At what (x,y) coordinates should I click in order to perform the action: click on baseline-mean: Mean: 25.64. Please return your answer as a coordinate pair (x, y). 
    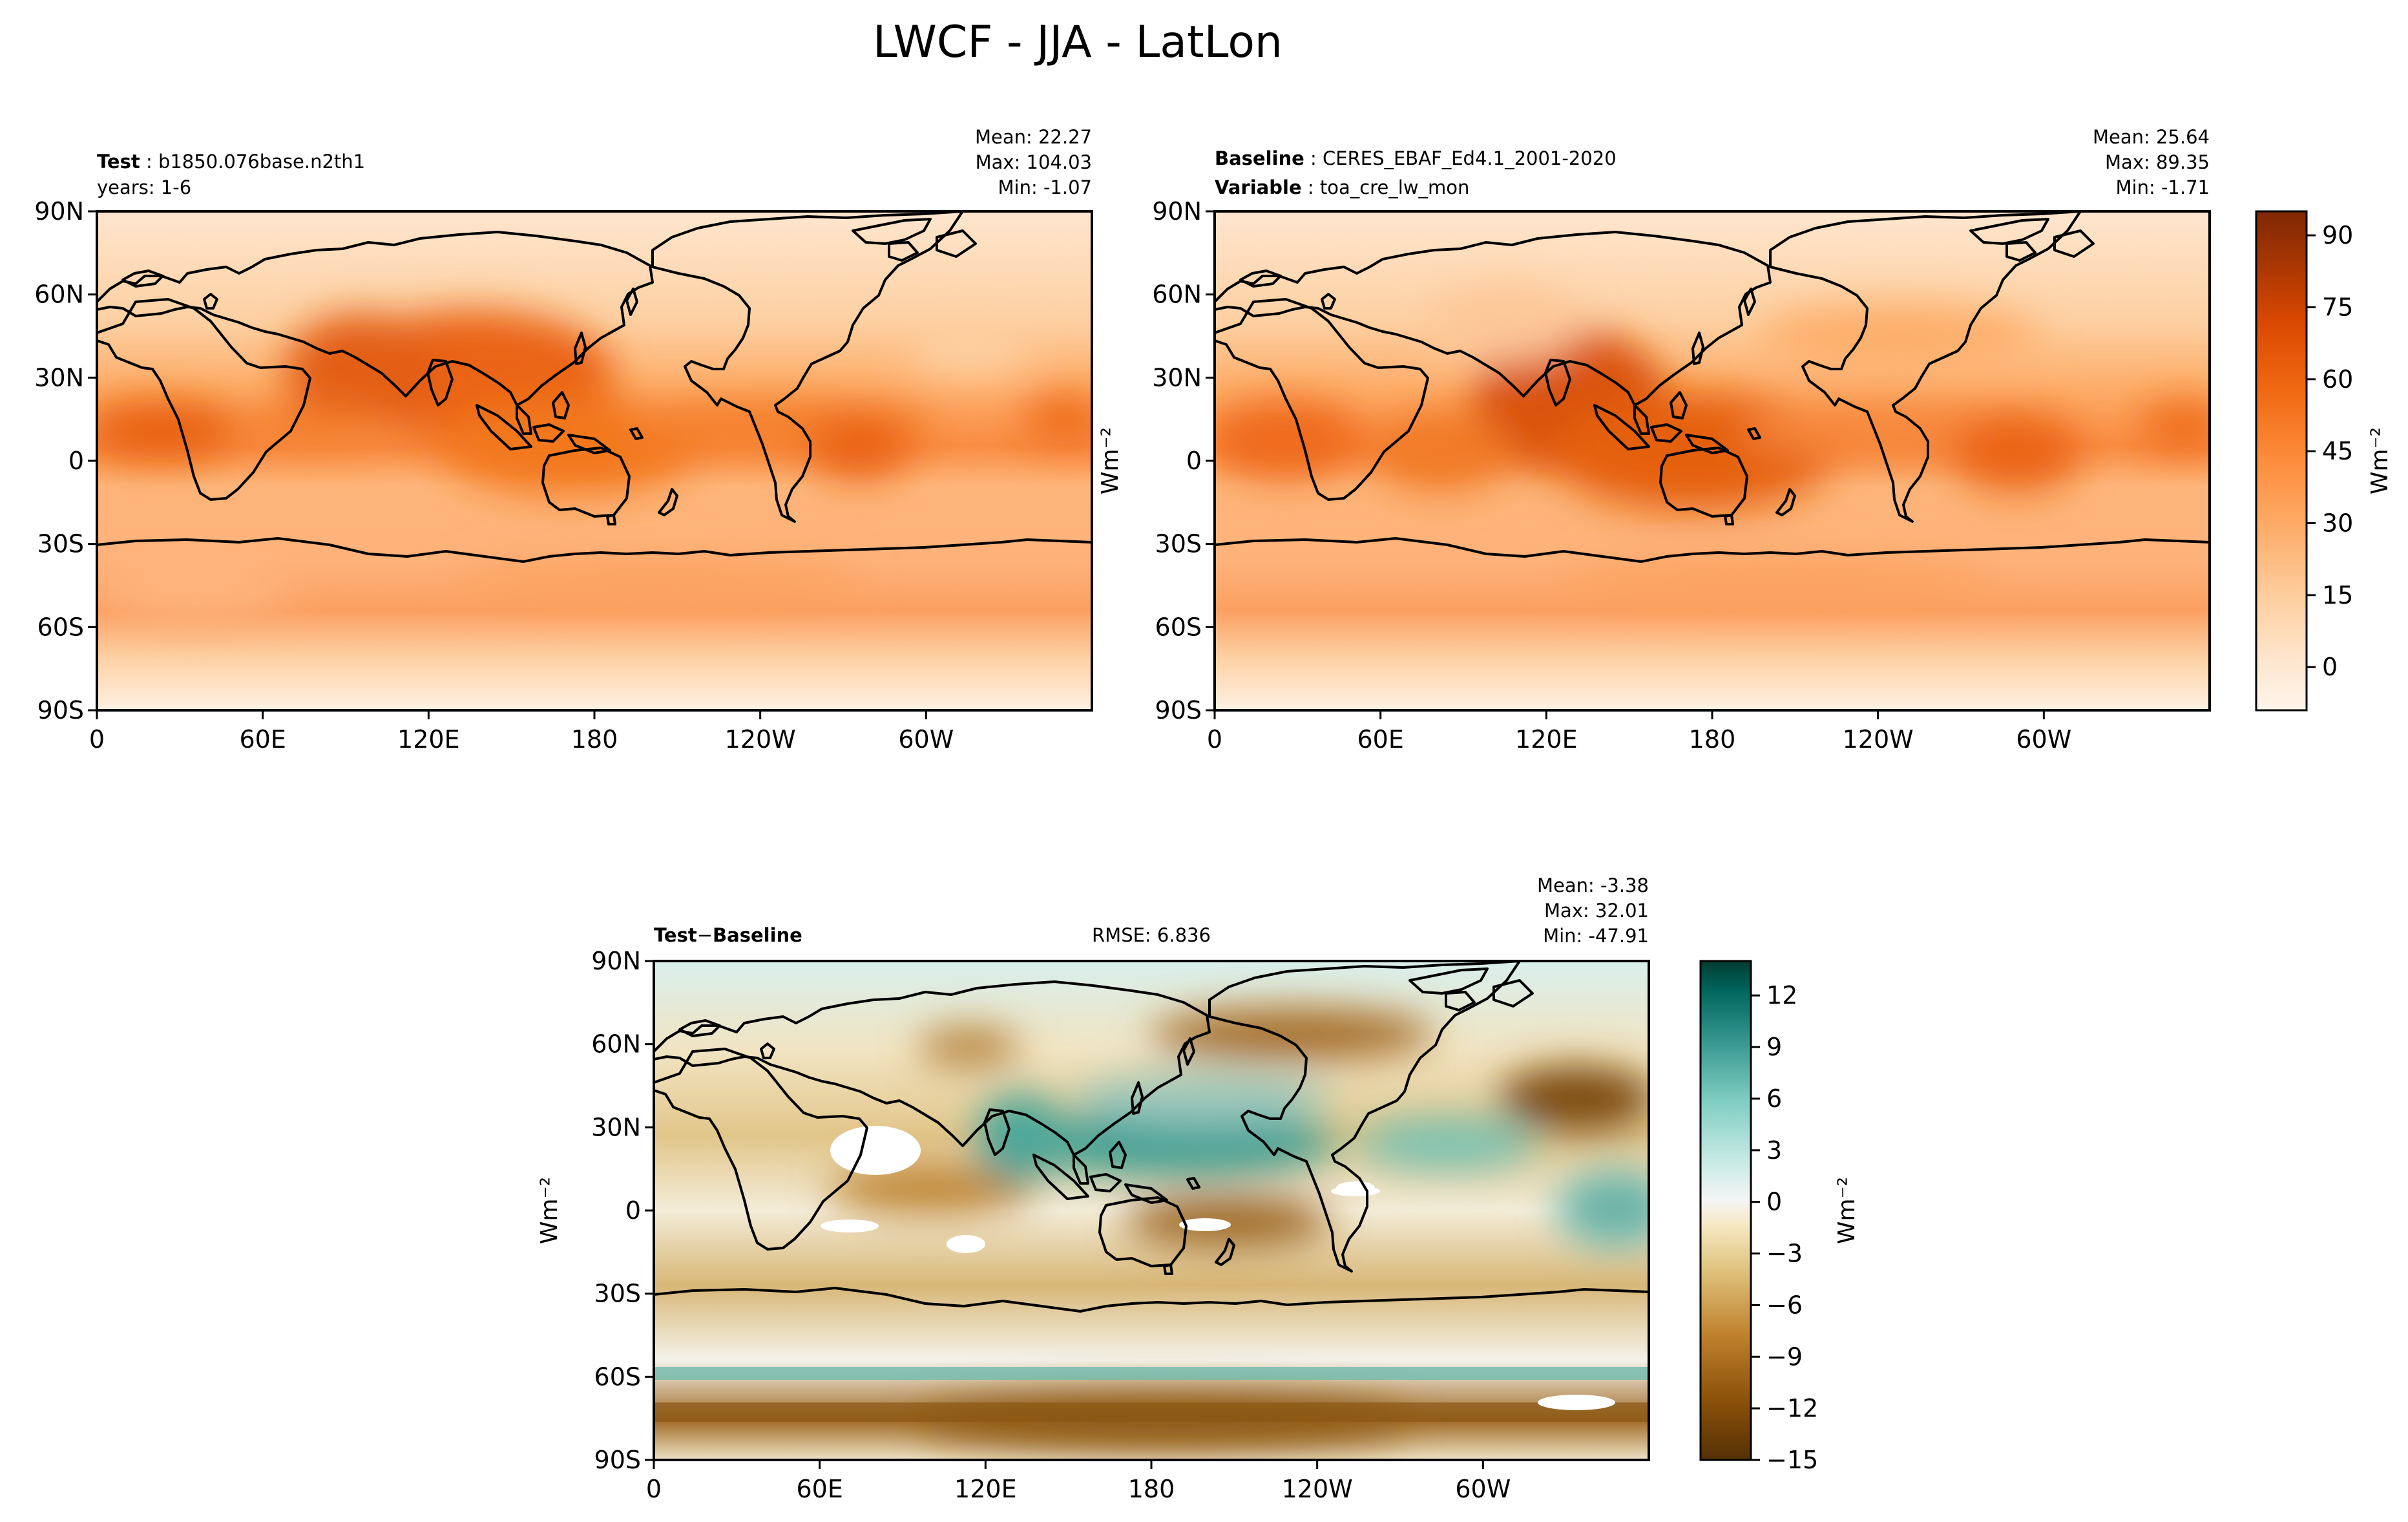
    Looking at the image, I should click on (2151, 137).